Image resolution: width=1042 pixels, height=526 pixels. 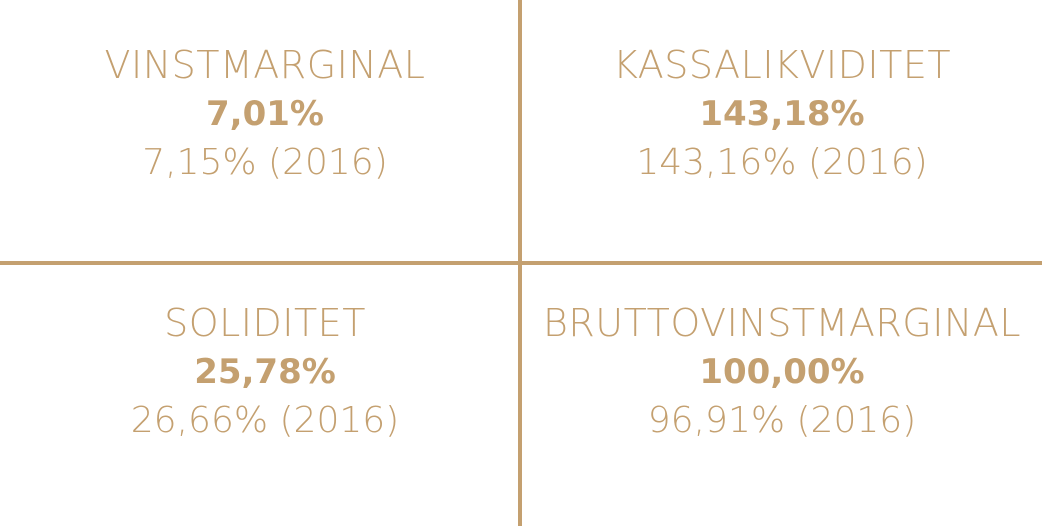 I want to click on metric-soliditet: SOLIDITET 25,78% 26,66% (2016), so click(x=265, y=372).